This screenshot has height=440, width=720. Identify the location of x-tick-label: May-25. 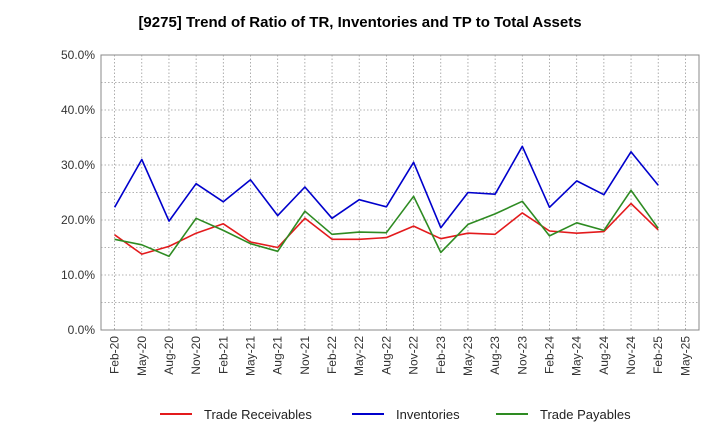
(685, 356).